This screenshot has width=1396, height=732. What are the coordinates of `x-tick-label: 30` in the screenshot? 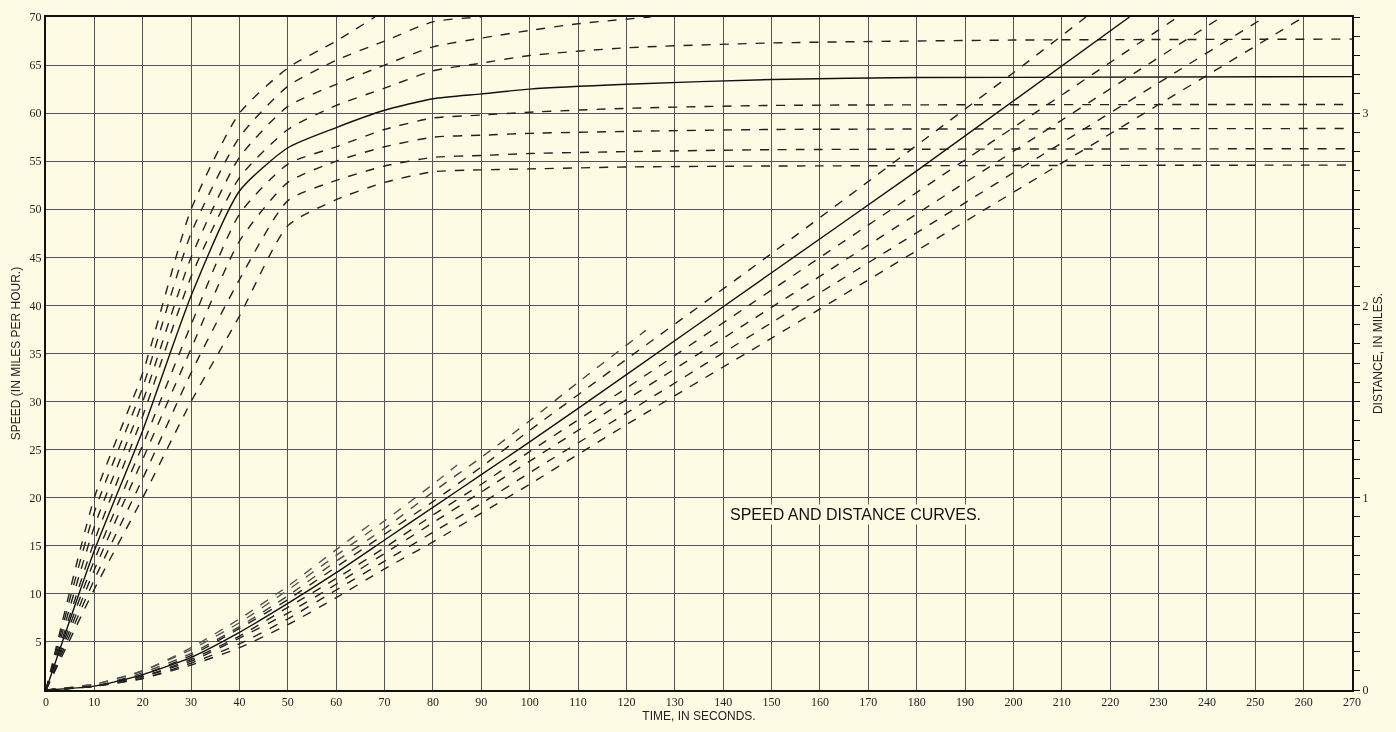 It's located at (191, 702).